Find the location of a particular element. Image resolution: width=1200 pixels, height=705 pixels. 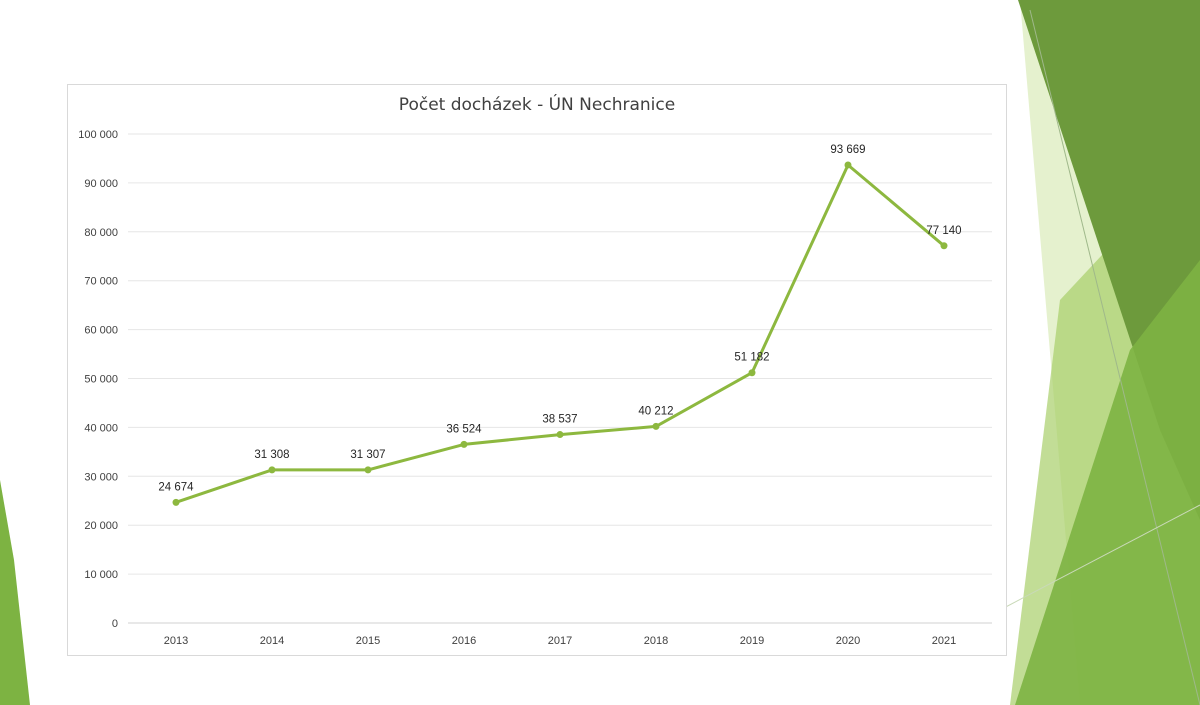

y-tick-label: 20 000 is located at coordinates (101, 526).